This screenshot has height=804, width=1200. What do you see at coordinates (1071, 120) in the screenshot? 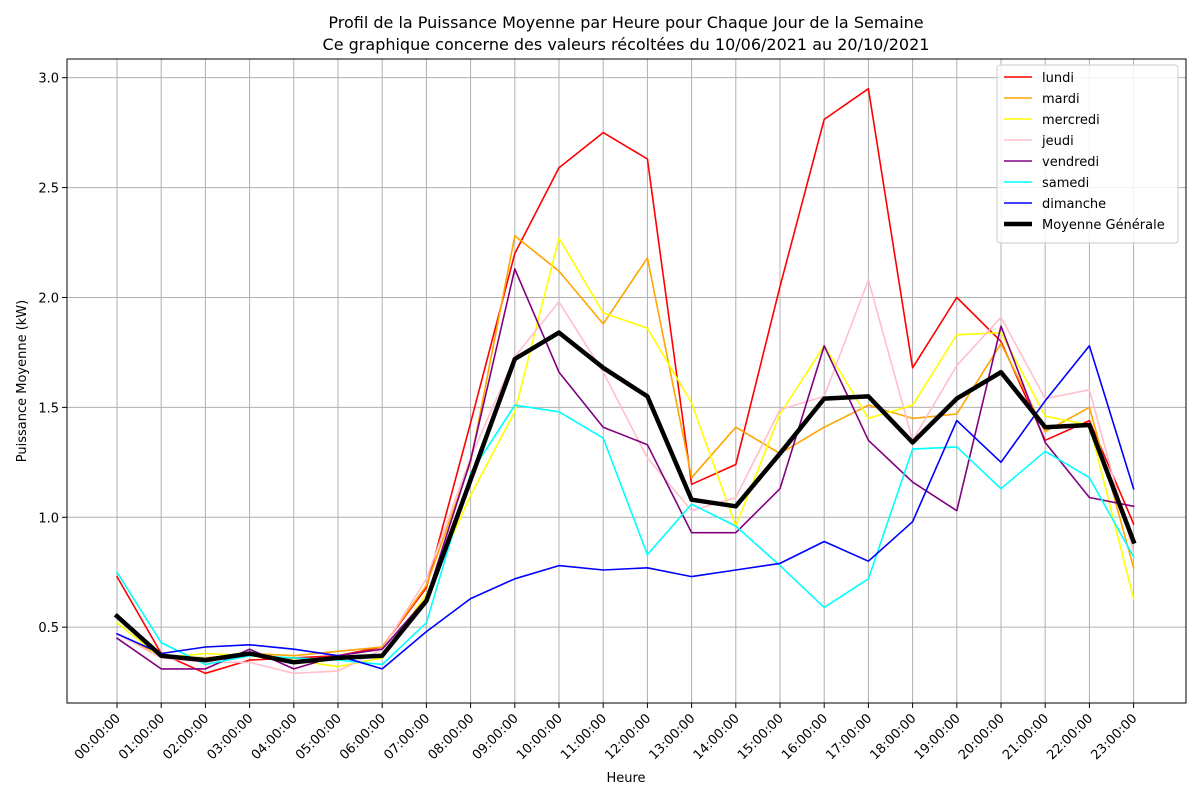
I see `legend-label: mercredi` at bounding box center [1071, 120].